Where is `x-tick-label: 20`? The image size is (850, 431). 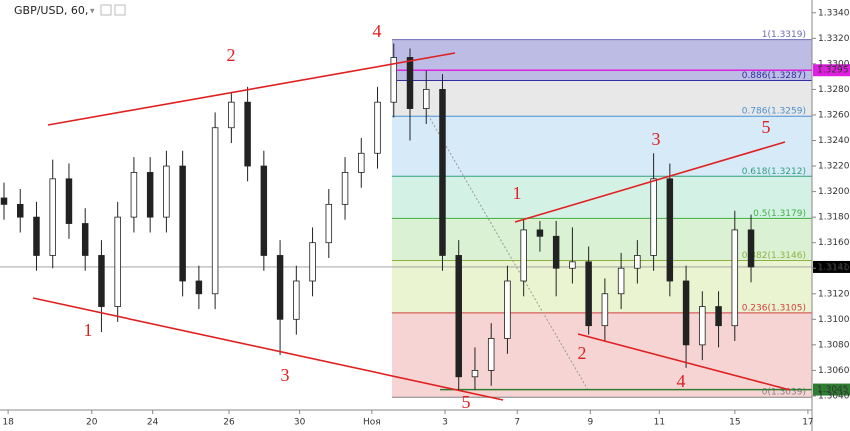 x-tick-label: 20 is located at coordinates (92, 423).